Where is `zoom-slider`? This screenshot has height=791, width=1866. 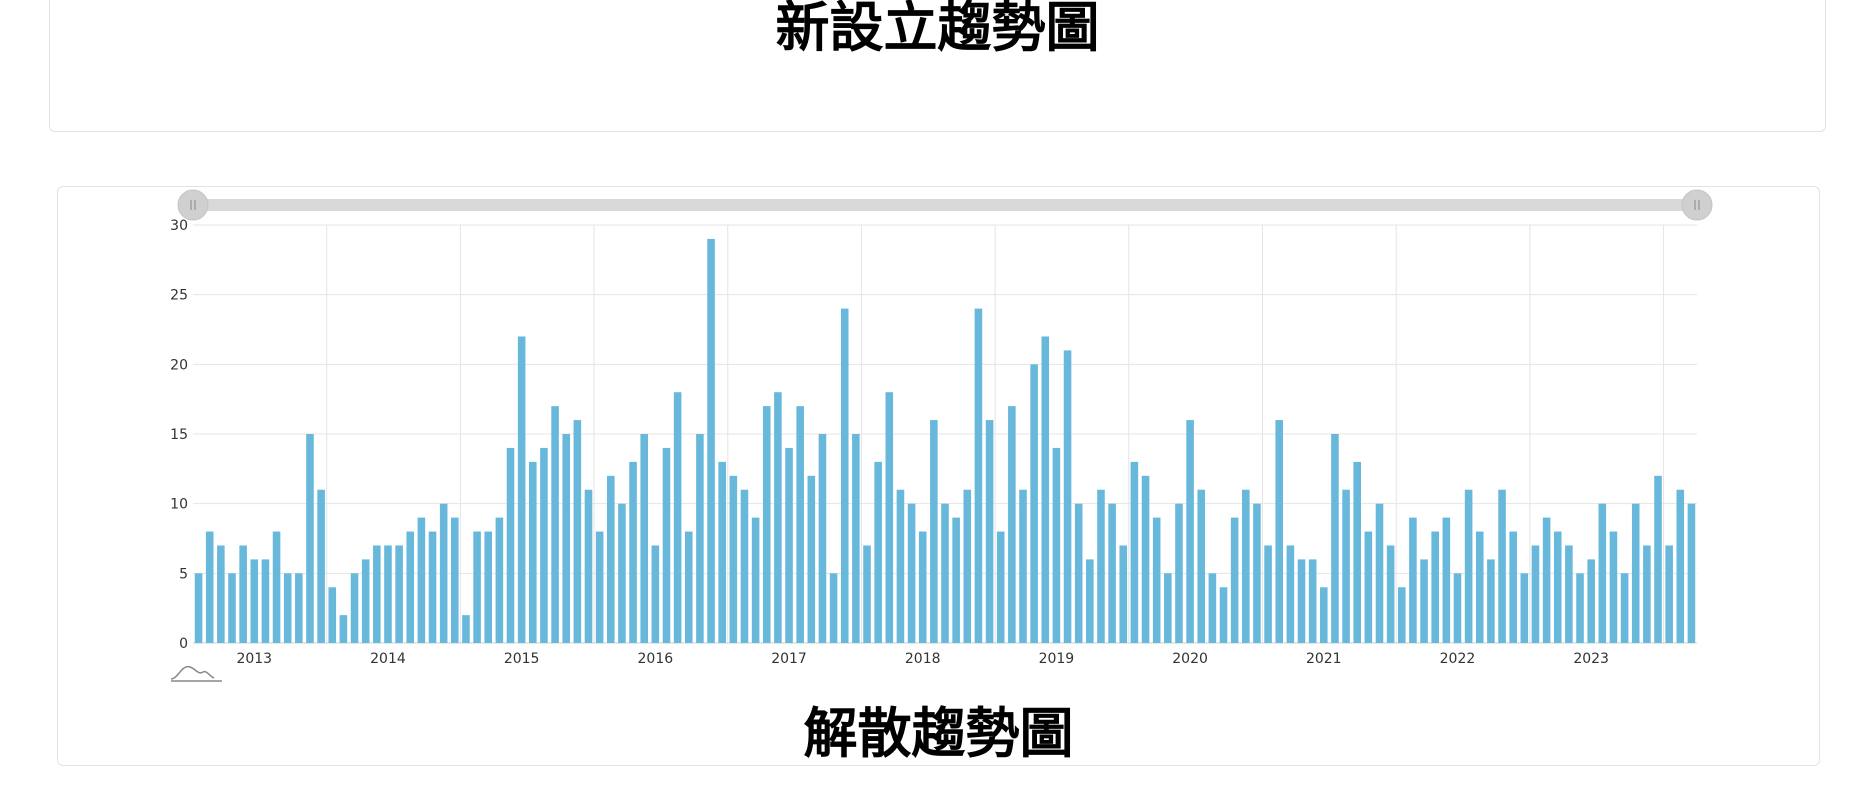
zoom-slider is located at coordinates (945, 205).